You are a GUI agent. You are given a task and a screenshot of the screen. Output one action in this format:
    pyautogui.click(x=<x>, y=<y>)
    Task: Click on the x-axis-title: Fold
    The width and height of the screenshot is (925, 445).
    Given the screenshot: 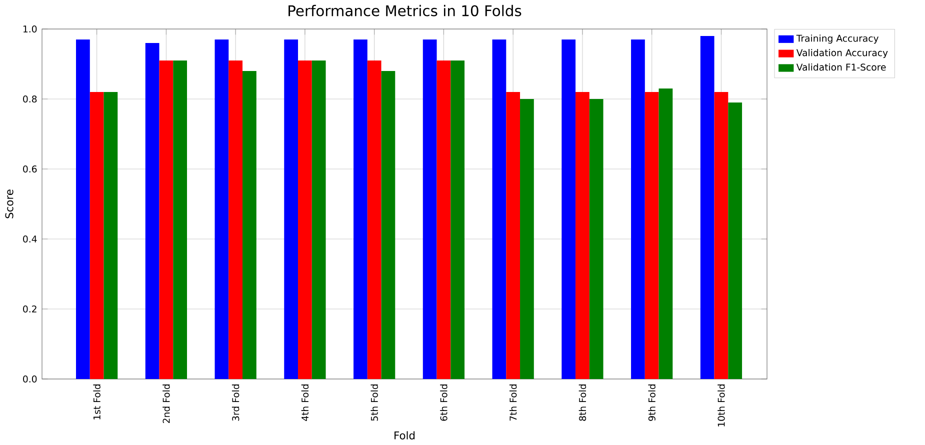 What is the action you would take?
    pyautogui.click(x=404, y=435)
    